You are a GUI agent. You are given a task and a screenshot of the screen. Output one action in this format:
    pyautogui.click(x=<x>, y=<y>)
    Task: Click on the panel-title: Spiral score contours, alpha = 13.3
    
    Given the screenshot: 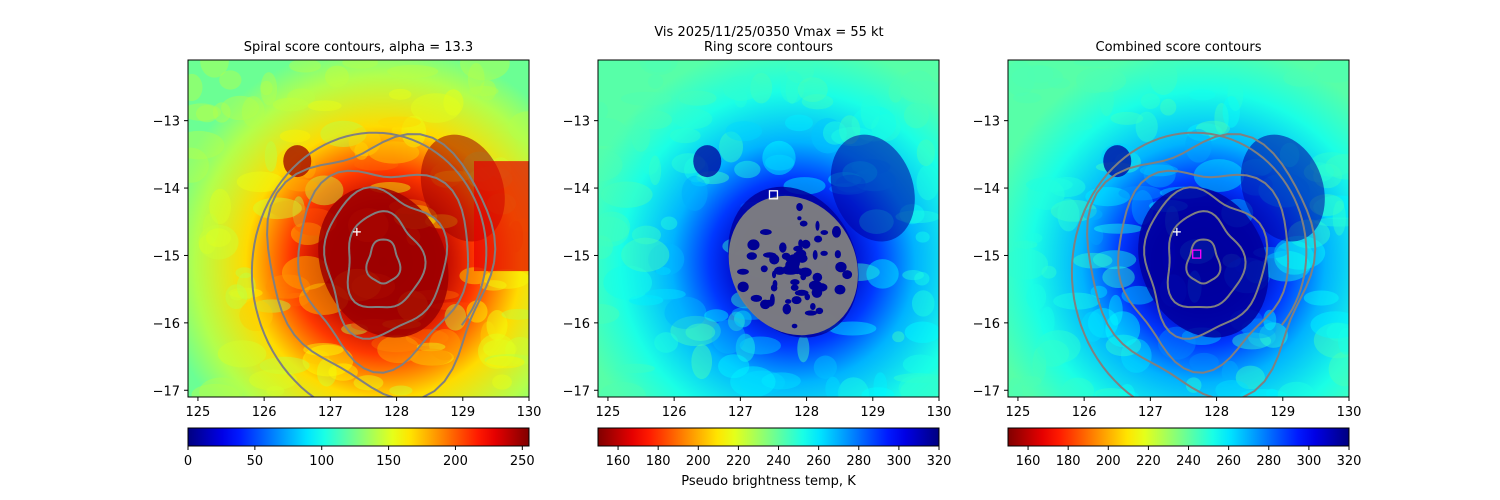 What is the action you would take?
    pyautogui.click(x=358, y=47)
    